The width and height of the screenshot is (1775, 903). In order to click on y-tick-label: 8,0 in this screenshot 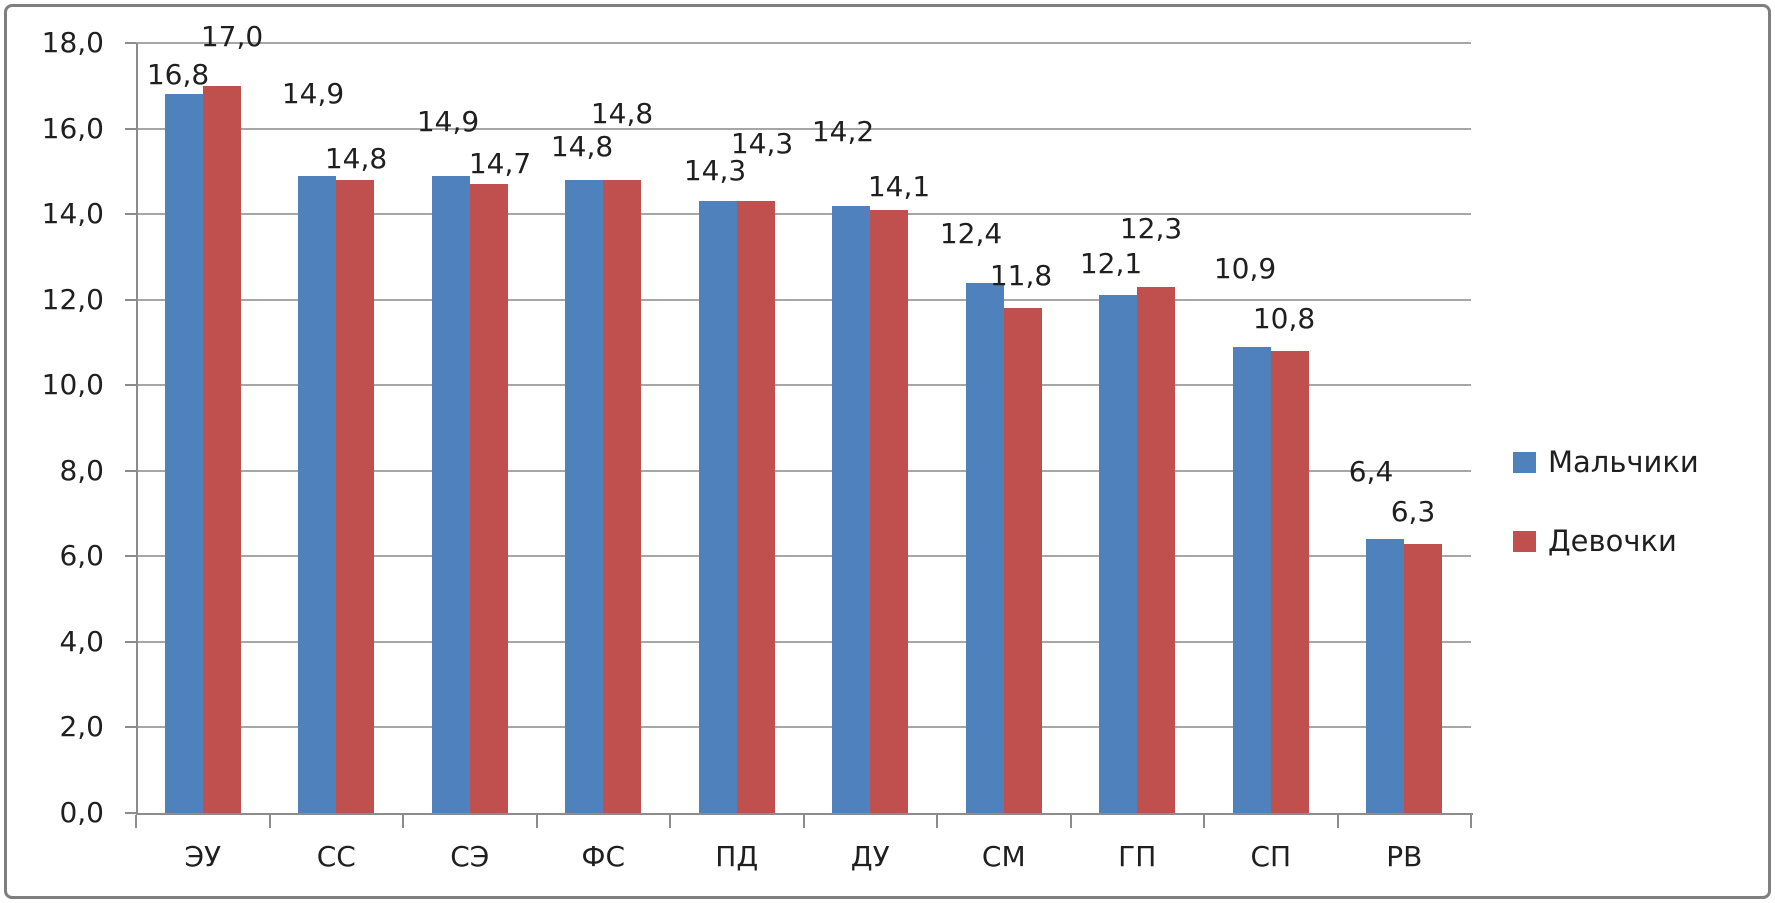, I will do `click(81, 470)`.